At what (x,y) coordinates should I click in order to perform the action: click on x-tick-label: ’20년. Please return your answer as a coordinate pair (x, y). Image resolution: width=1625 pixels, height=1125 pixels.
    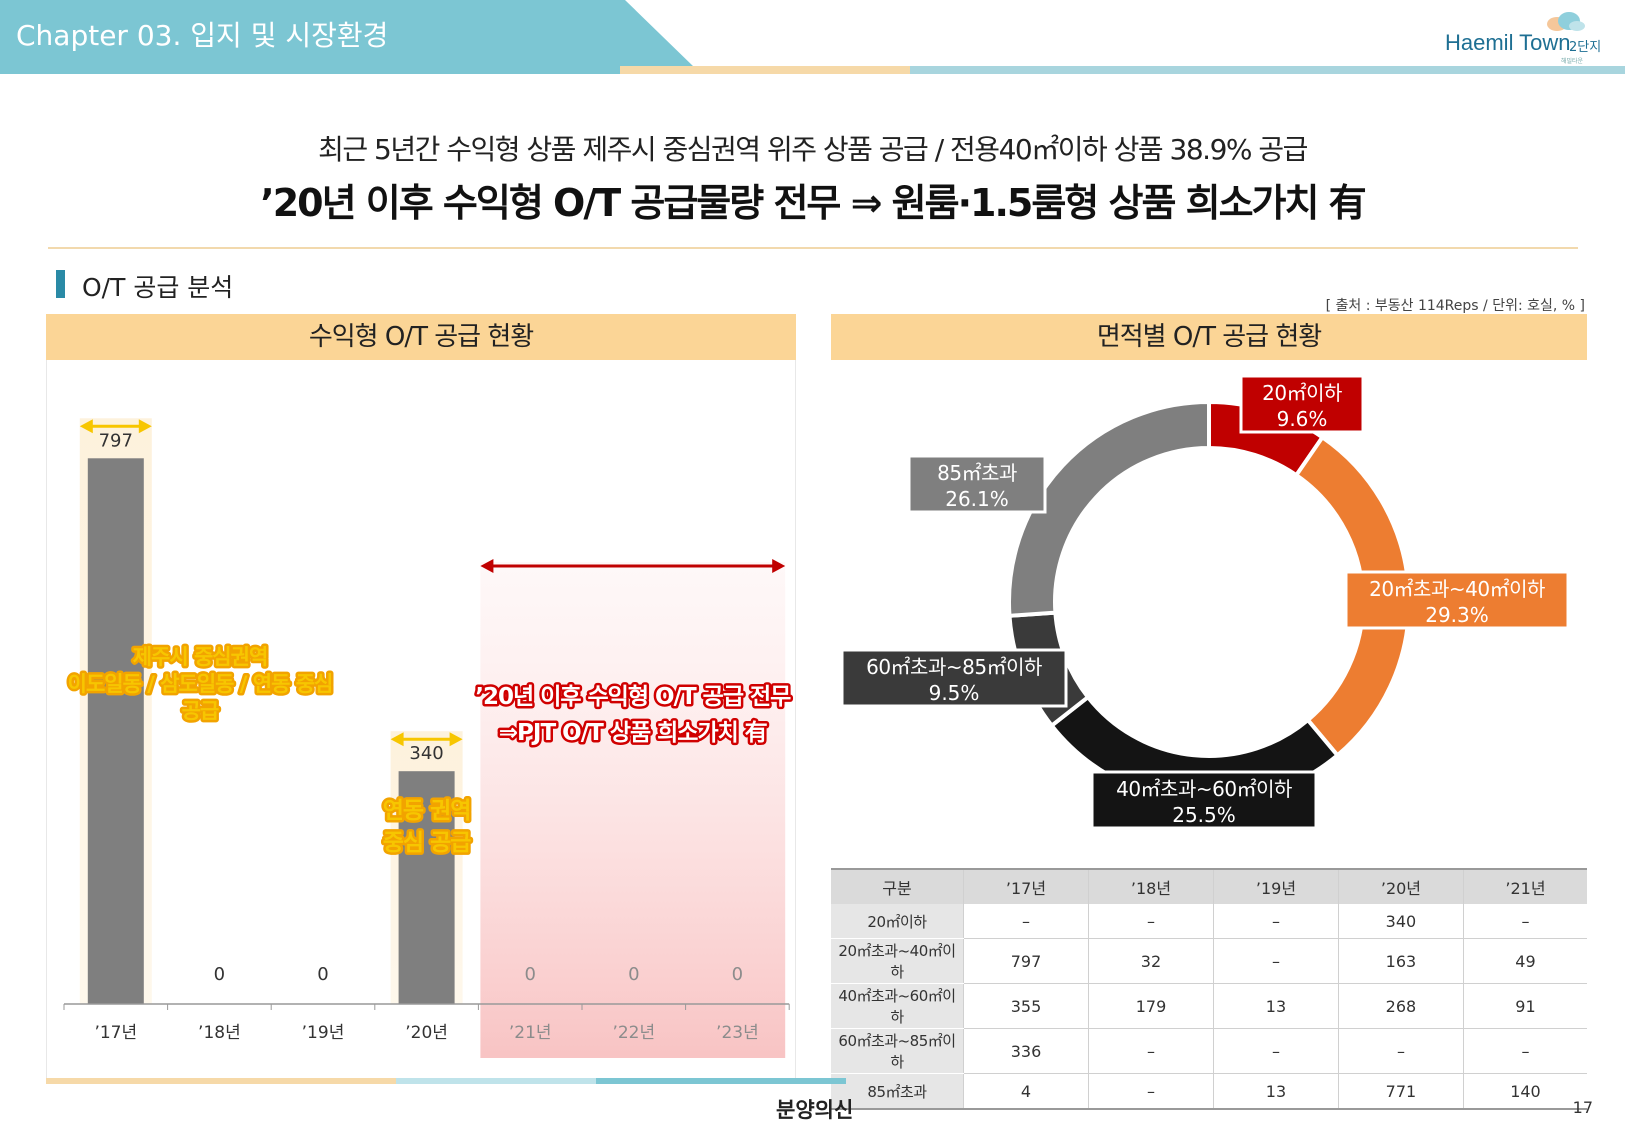
    Looking at the image, I should click on (426, 1033).